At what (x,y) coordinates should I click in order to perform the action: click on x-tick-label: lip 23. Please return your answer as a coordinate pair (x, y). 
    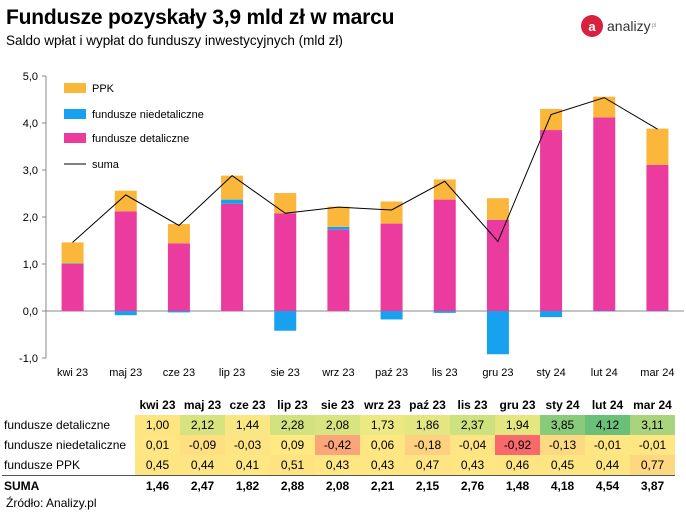
    Looking at the image, I should click on (232, 373).